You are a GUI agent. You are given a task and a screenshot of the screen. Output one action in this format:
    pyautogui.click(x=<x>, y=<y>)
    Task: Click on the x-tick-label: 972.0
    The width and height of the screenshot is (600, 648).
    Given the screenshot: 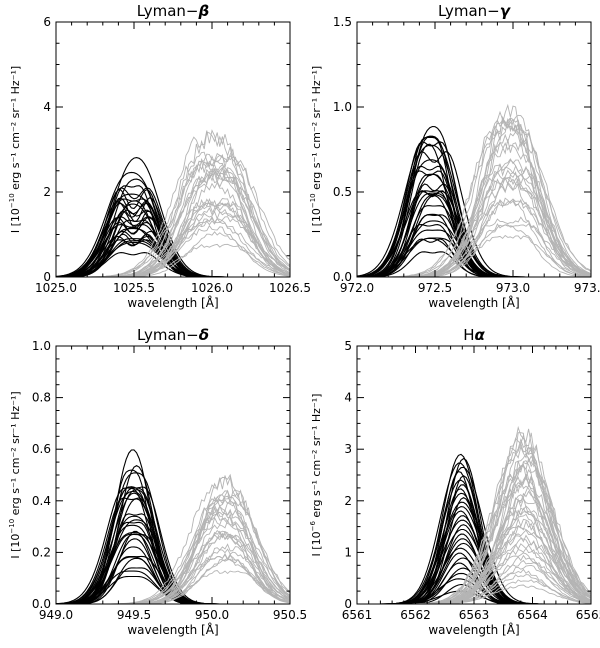 What is the action you would take?
    pyautogui.click(x=357, y=288)
    